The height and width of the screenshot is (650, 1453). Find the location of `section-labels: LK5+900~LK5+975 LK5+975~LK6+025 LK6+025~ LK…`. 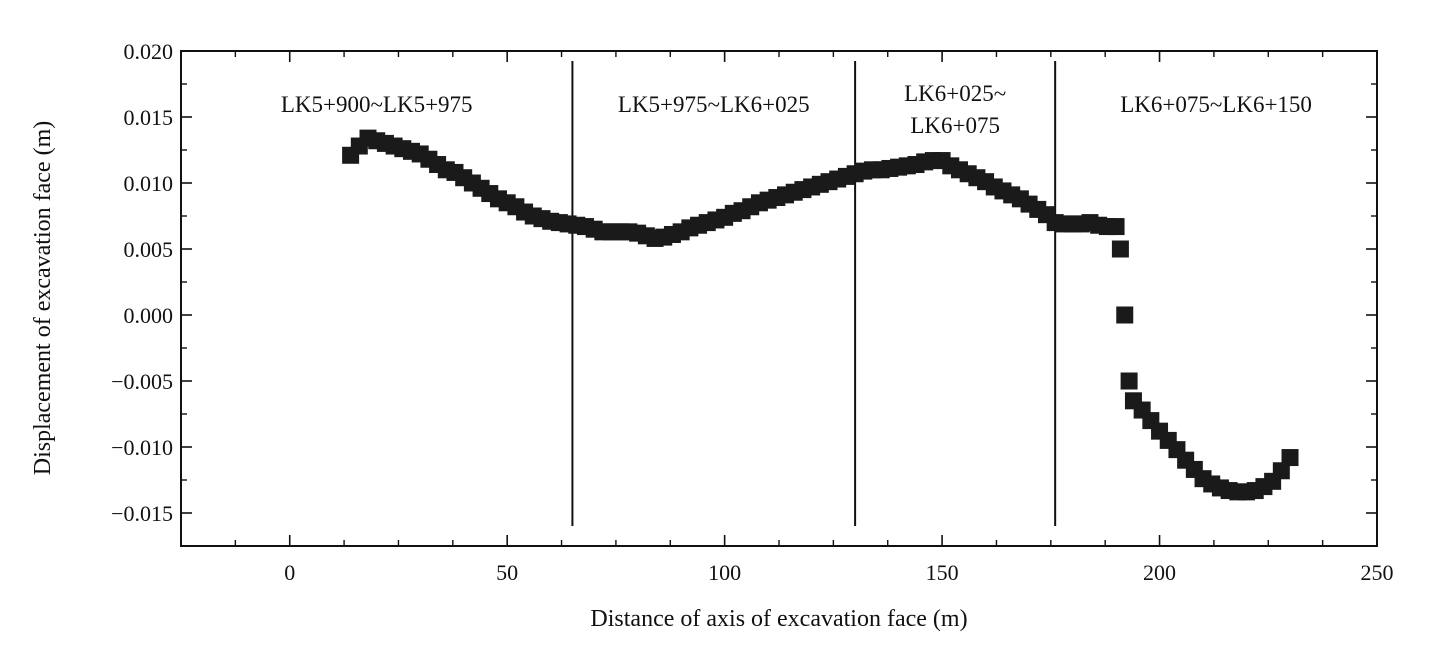

section-labels: LK5+900~LK5+975 LK5+975~LK6+025 LK6+025~ LK… is located at coordinates (796, 109).